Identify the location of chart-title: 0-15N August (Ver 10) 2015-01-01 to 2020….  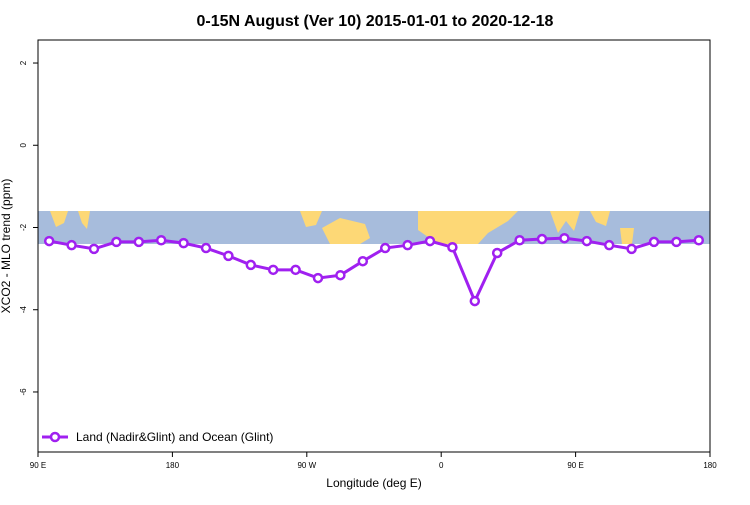
(375, 21).